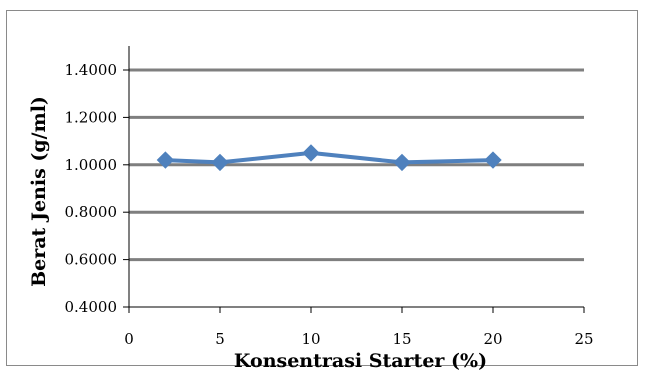 This screenshot has width=648, height=374. I want to click on y-tick-label: 0.8000, so click(91, 212).